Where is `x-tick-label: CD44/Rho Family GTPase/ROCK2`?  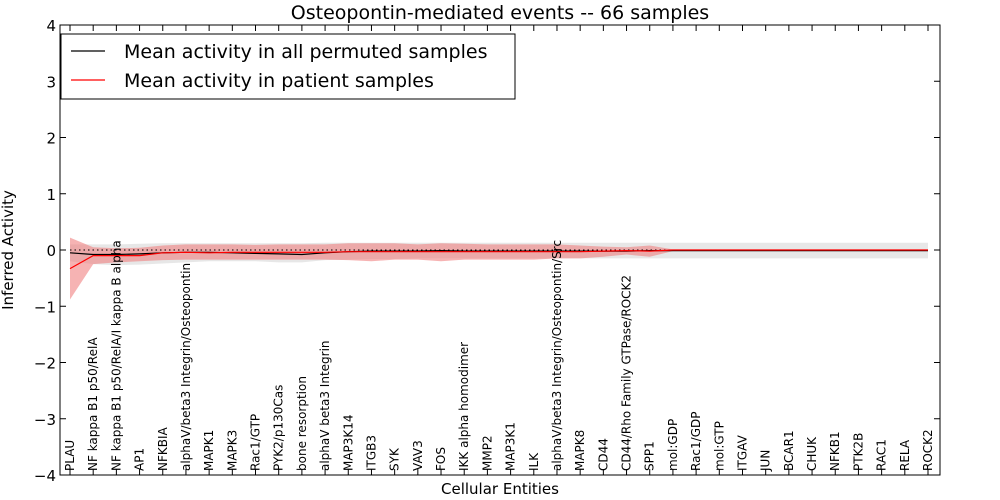 x-tick-label: CD44/Rho Family GTPase/ROCK2 is located at coordinates (627, 373).